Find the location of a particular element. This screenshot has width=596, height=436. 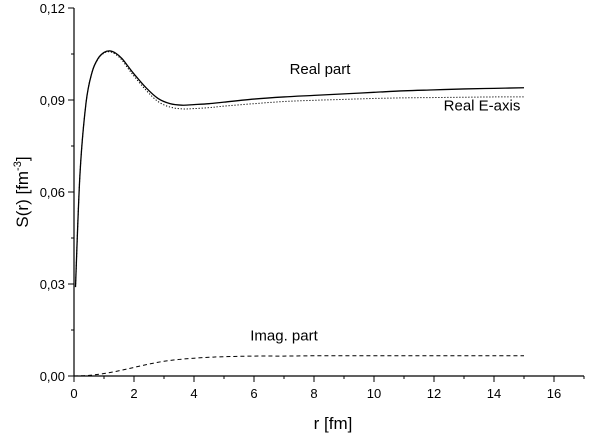

x-axis-title: r [fm] is located at coordinates (333, 423).